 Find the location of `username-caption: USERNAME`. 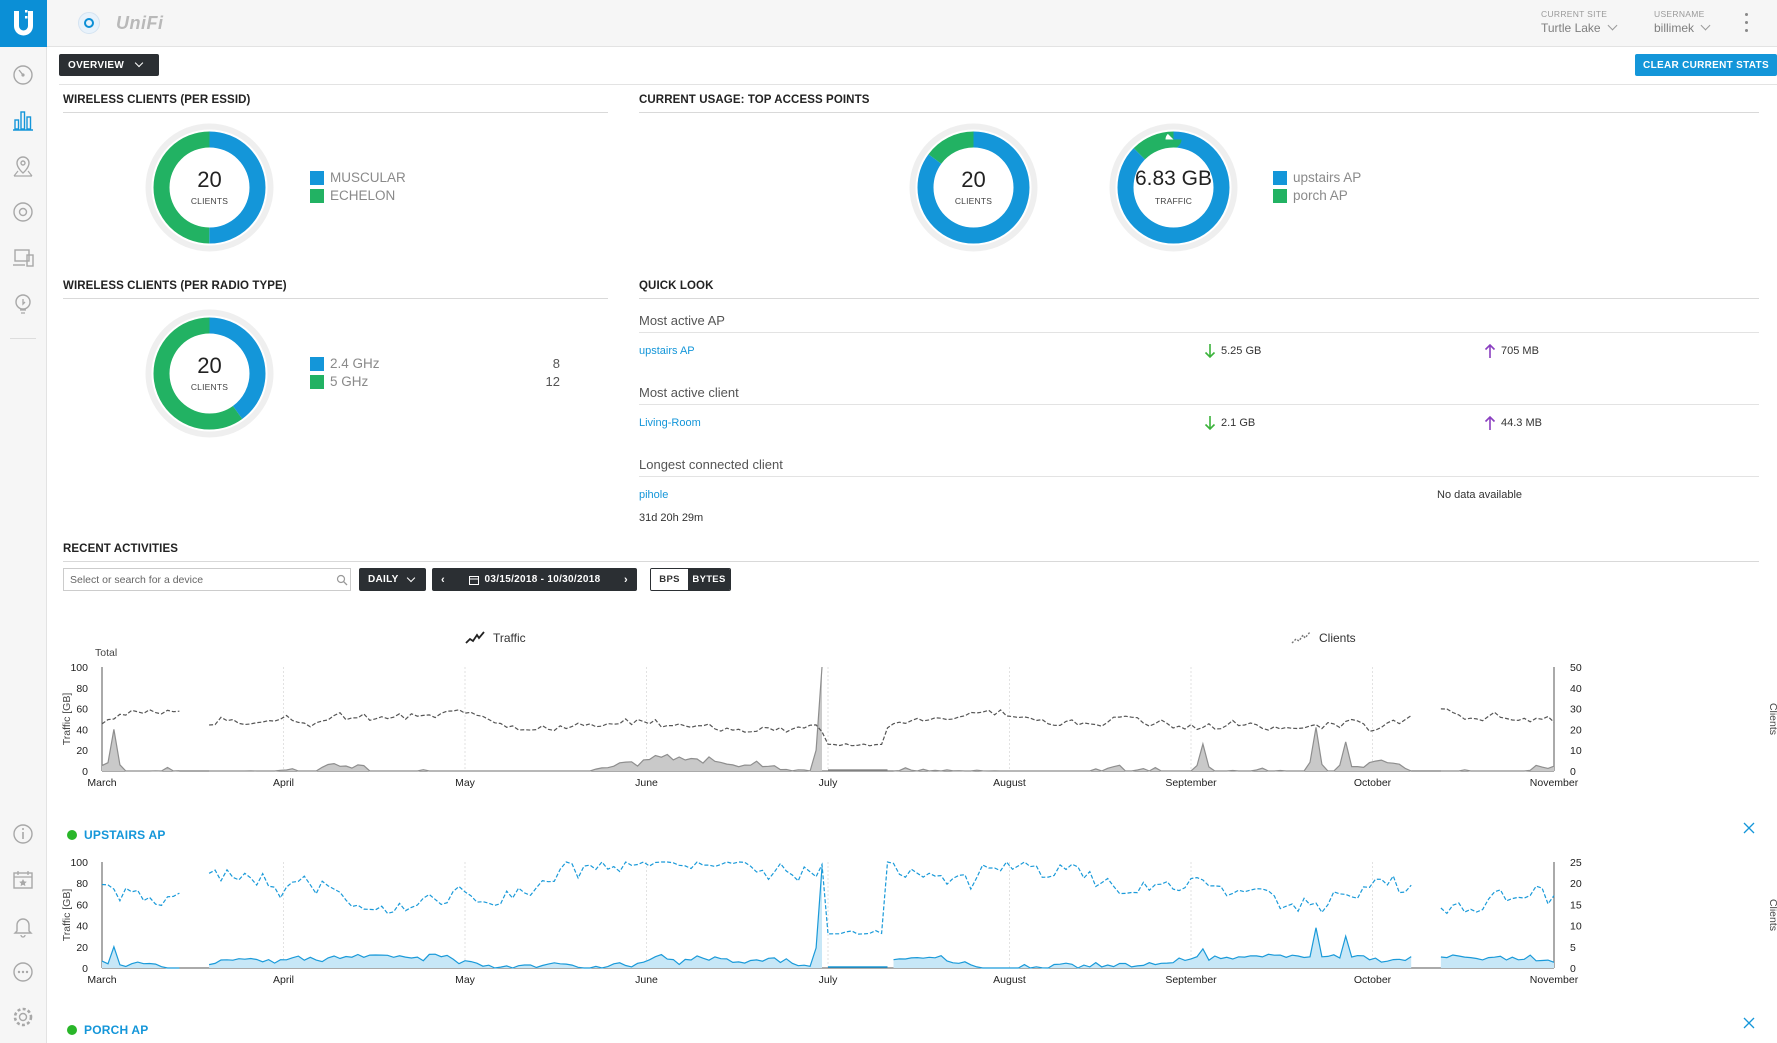

username-caption: USERNAME is located at coordinates (1679, 14).